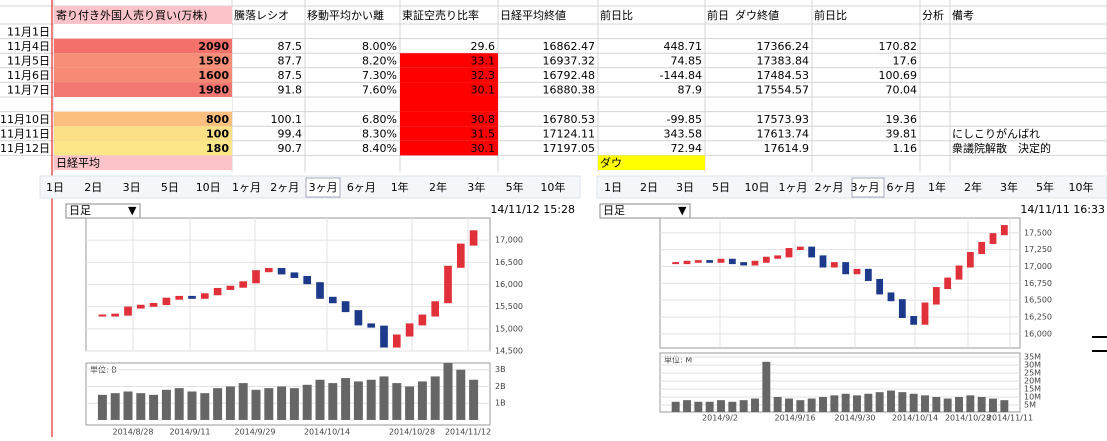 This screenshot has width=1107, height=441. What do you see at coordinates (905, 61) in the screenshot?
I see `cell: 17.6` at bounding box center [905, 61].